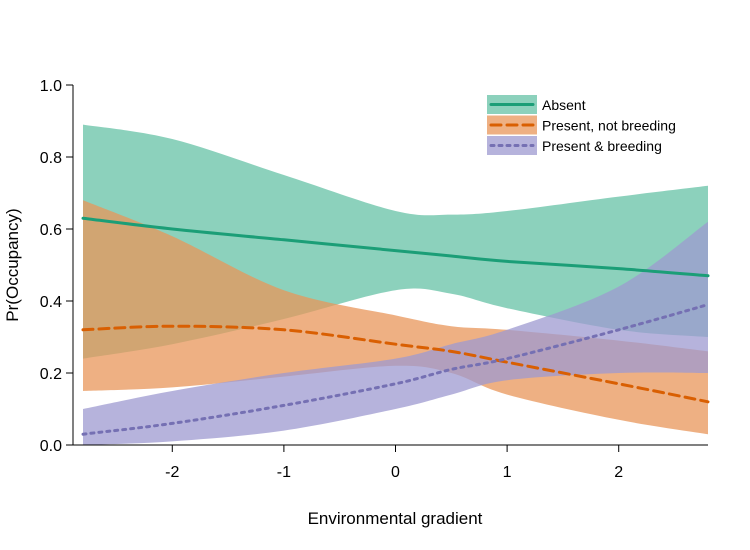 Image resolution: width=750 pixels, height=550 pixels. I want to click on x-tick-label: 0, so click(395, 472).